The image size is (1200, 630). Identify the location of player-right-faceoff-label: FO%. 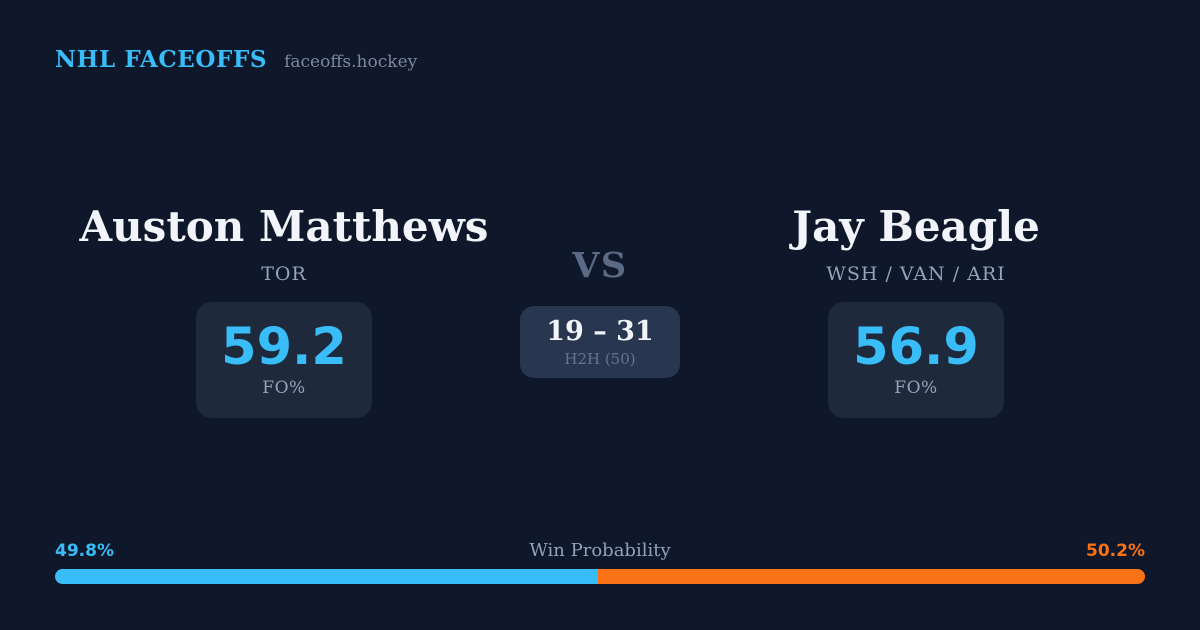
(916, 387).